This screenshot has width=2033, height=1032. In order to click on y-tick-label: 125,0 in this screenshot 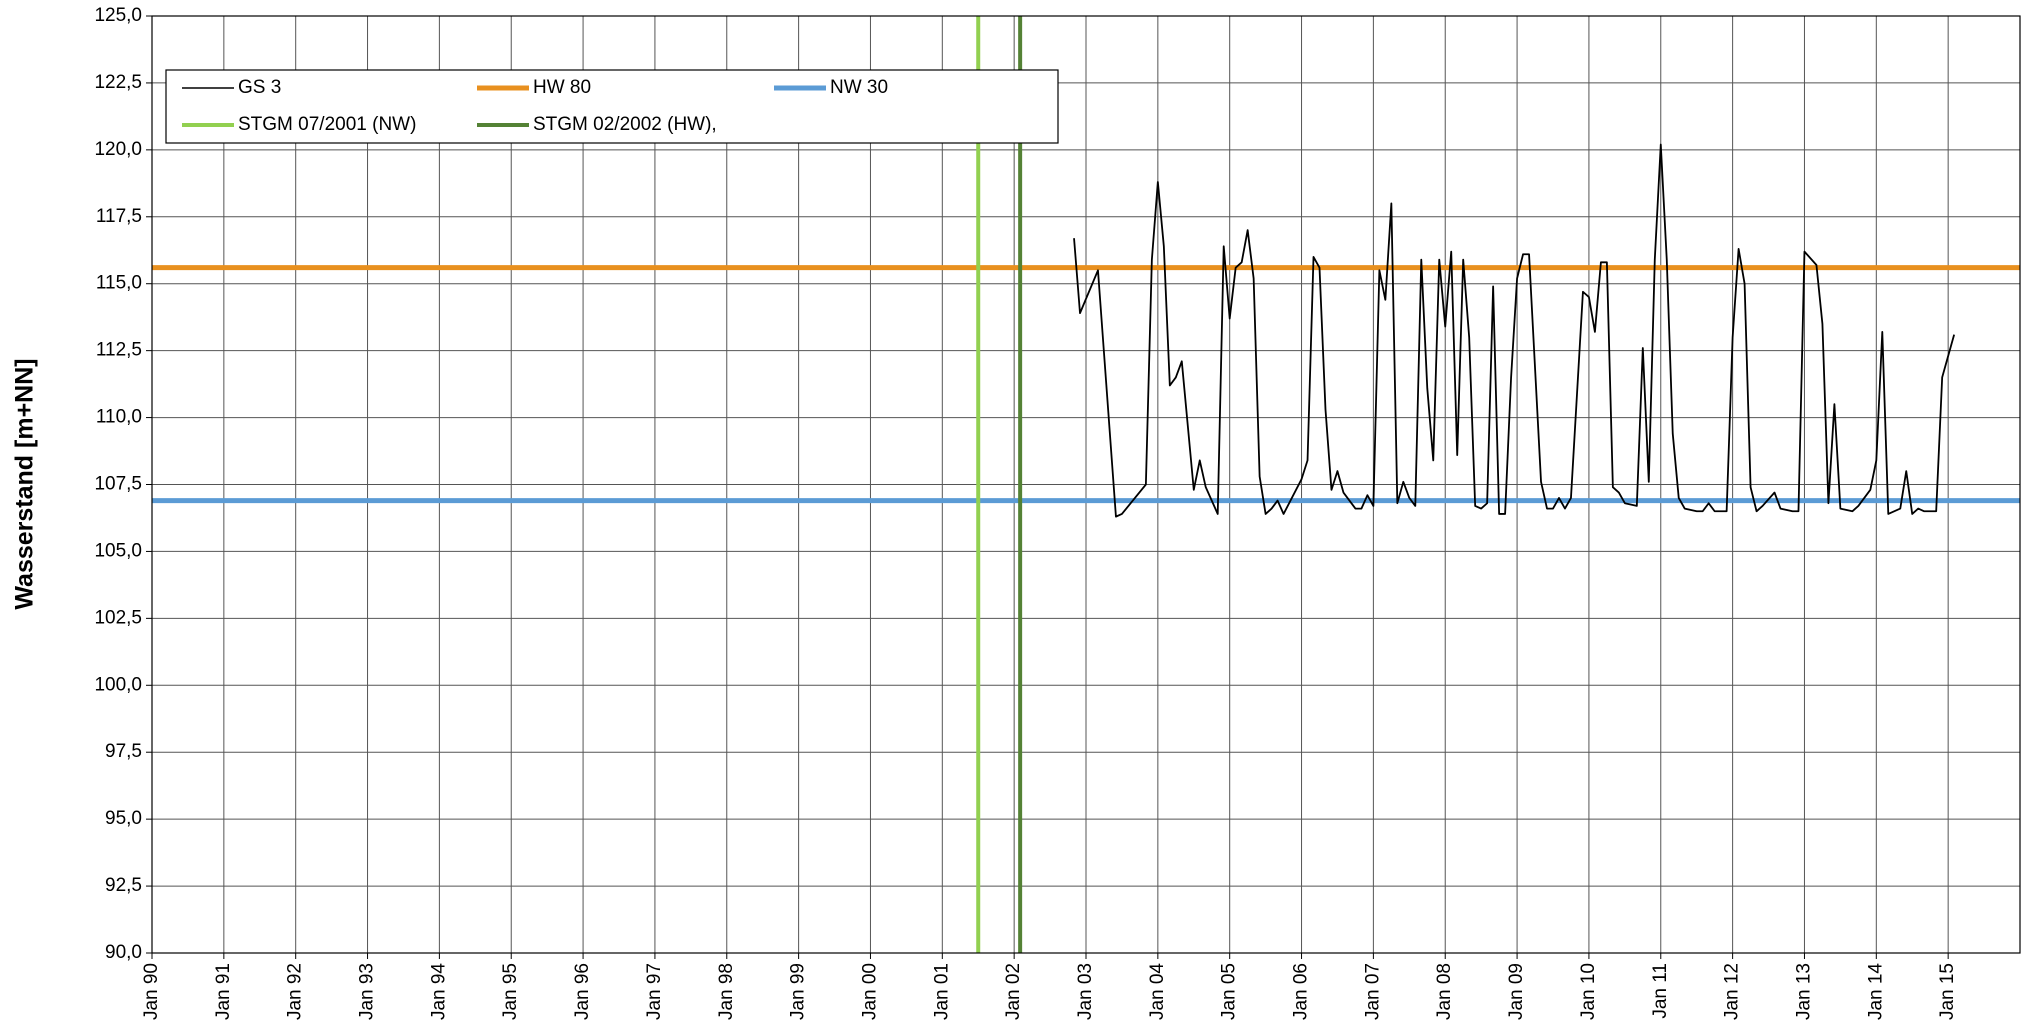, I will do `click(118, 15)`.